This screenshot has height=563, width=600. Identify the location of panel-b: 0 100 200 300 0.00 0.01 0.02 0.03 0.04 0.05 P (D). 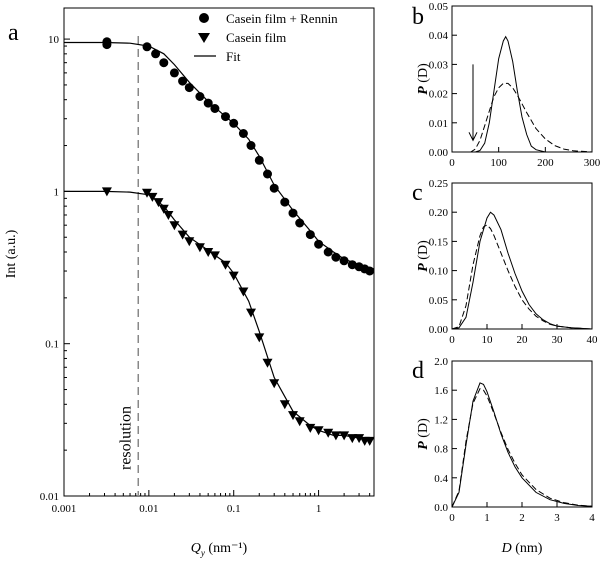
(508, 85).